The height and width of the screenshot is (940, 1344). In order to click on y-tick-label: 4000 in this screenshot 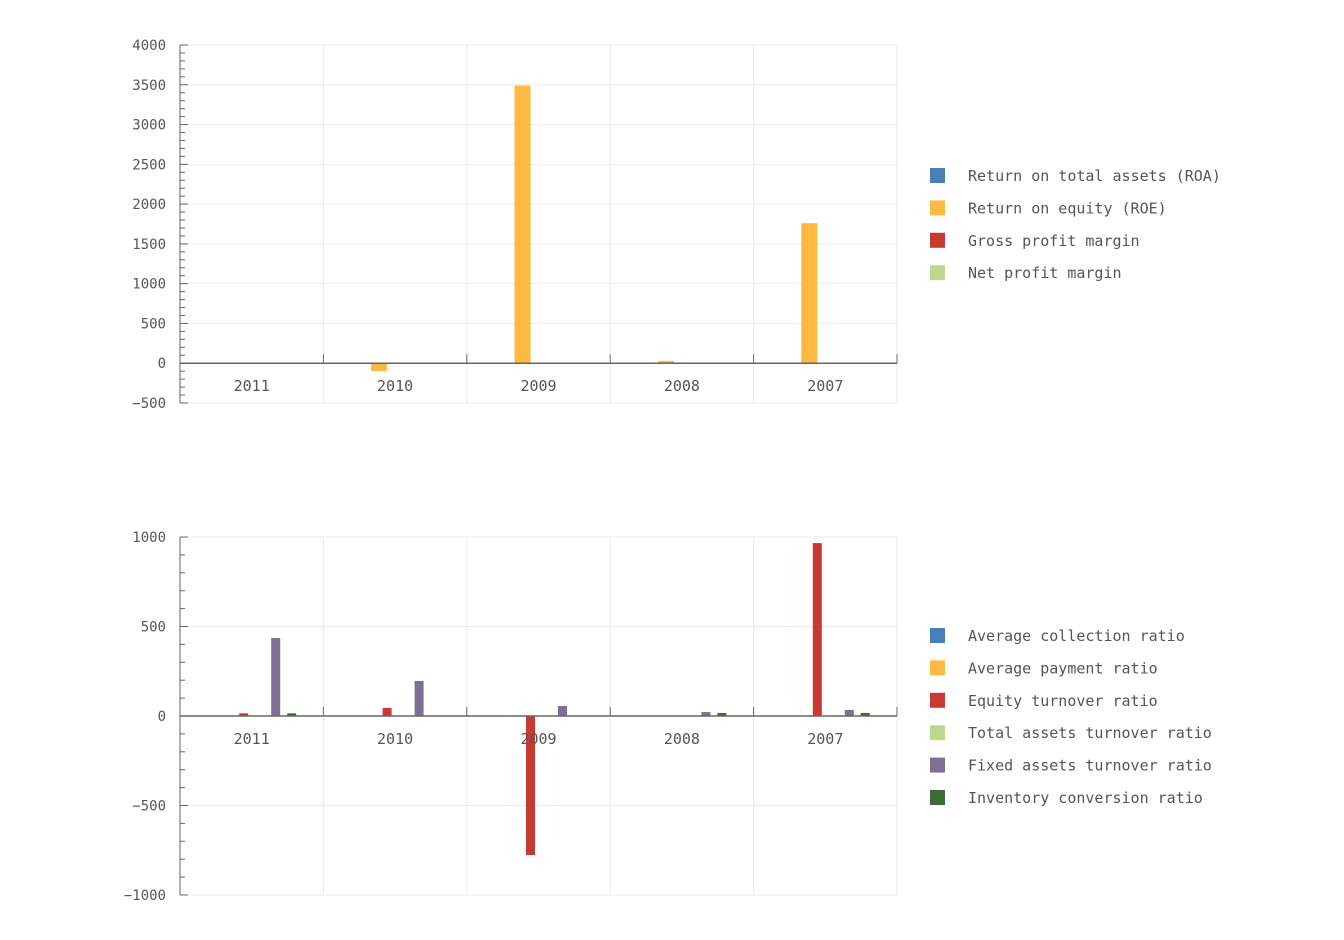, I will do `click(149, 46)`.